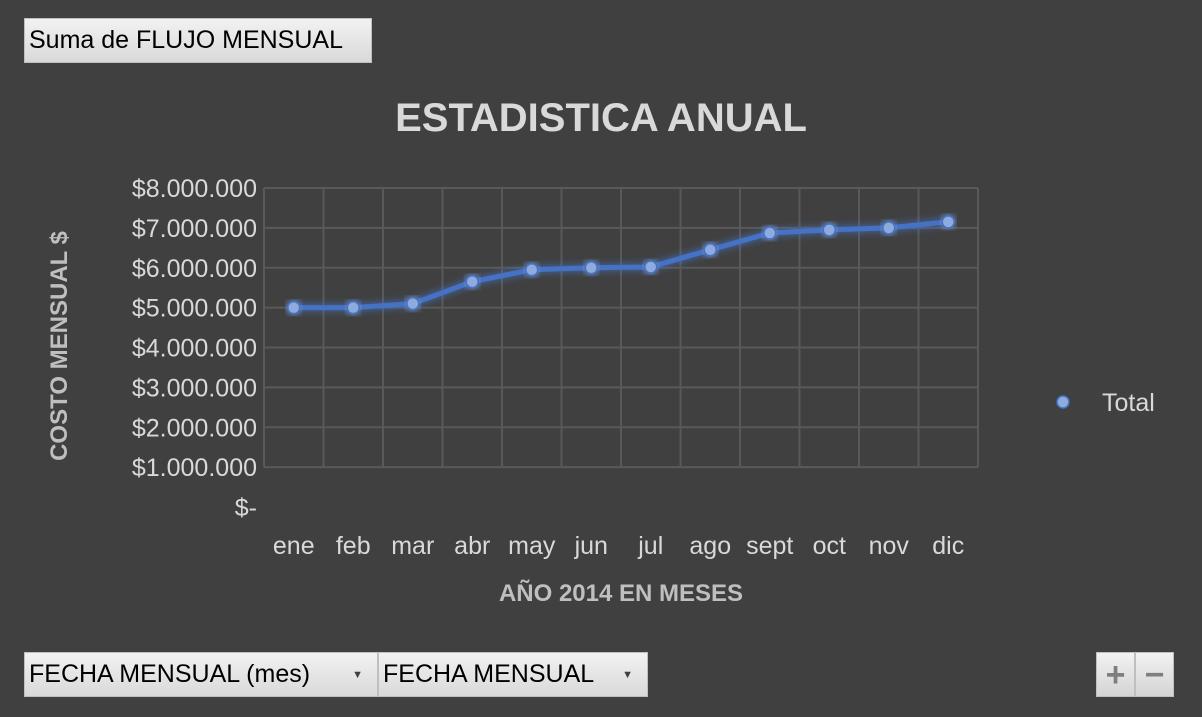 The width and height of the screenshot is (1202, 717). What do you see at coordinates (829, 546) in the screenshot?
I see `x-tick-label: oct` at bounding box center [829, 546].